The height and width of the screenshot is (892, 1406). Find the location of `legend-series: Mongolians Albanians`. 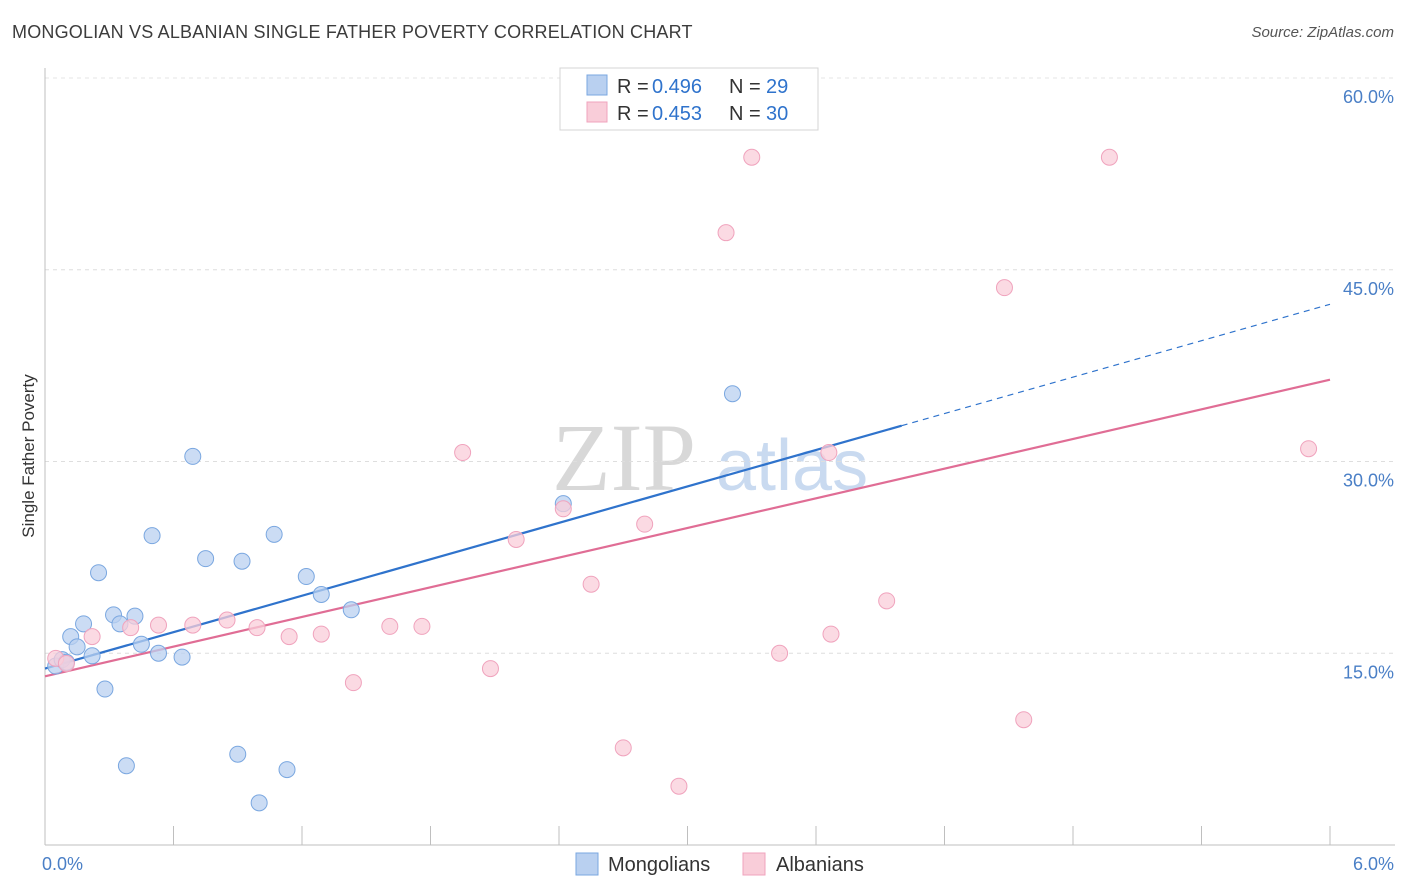

legend-series: Mongolians Albanians is located at coordinates (719, 864).